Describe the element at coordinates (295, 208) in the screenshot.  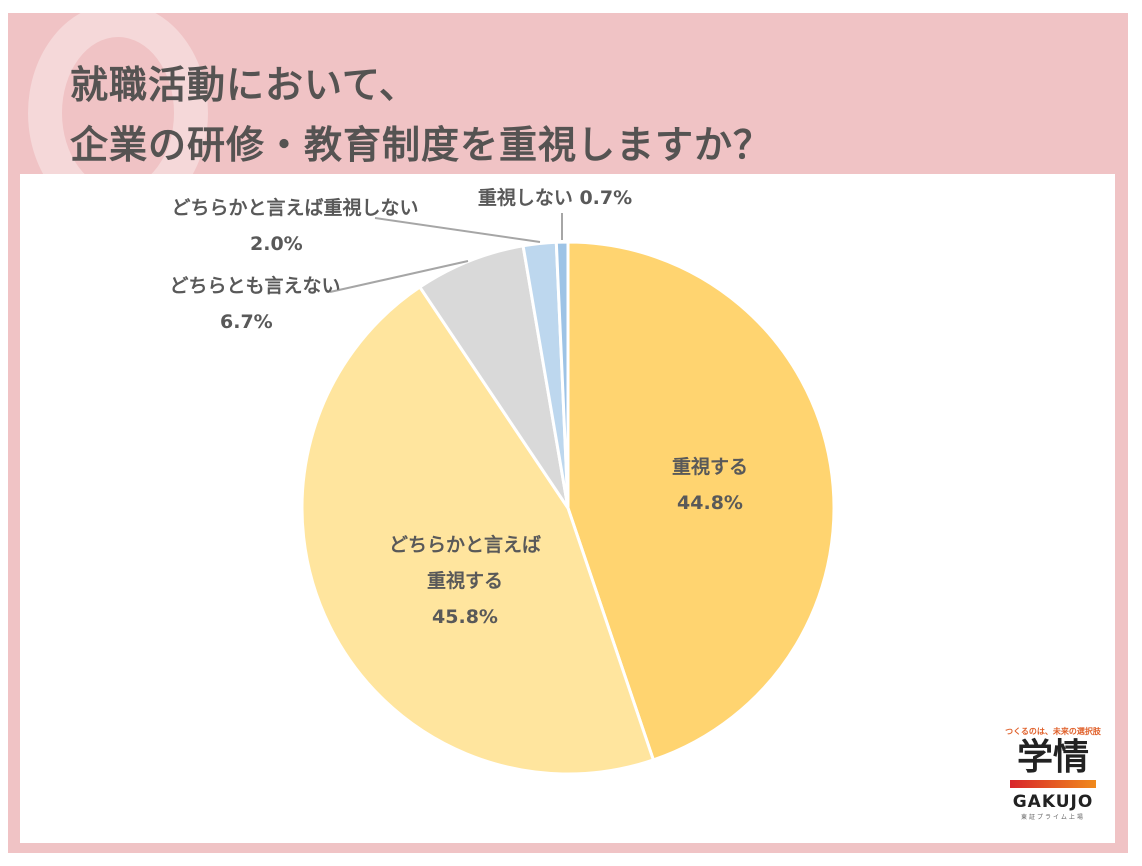
I see `s3-name: どちらかと言えば重視しない` at that location.